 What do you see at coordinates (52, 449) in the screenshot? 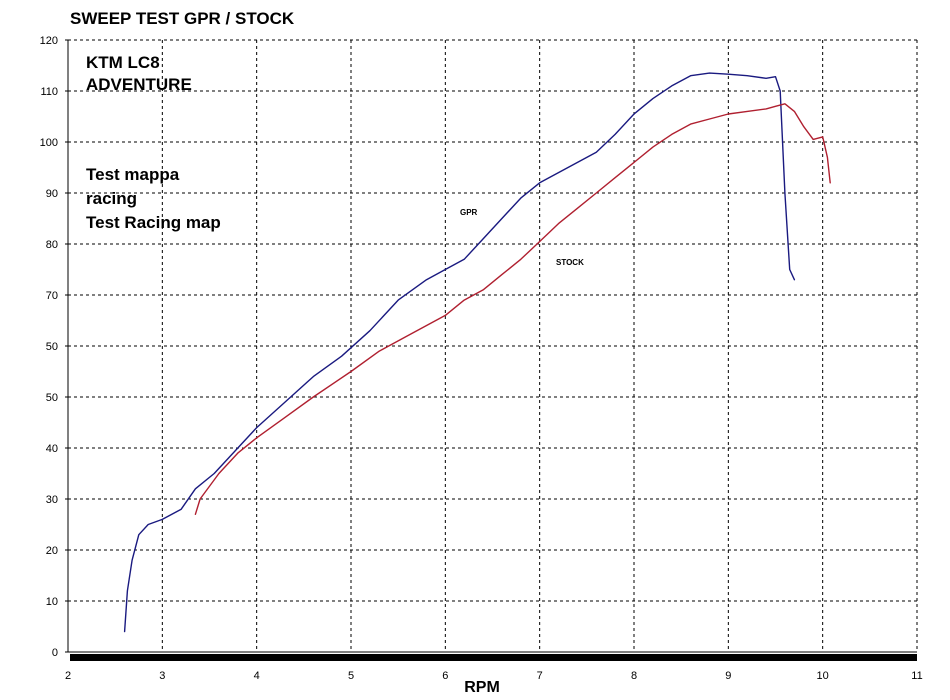
I see `y-tick-label: 40` at bounding box center [52, 449].